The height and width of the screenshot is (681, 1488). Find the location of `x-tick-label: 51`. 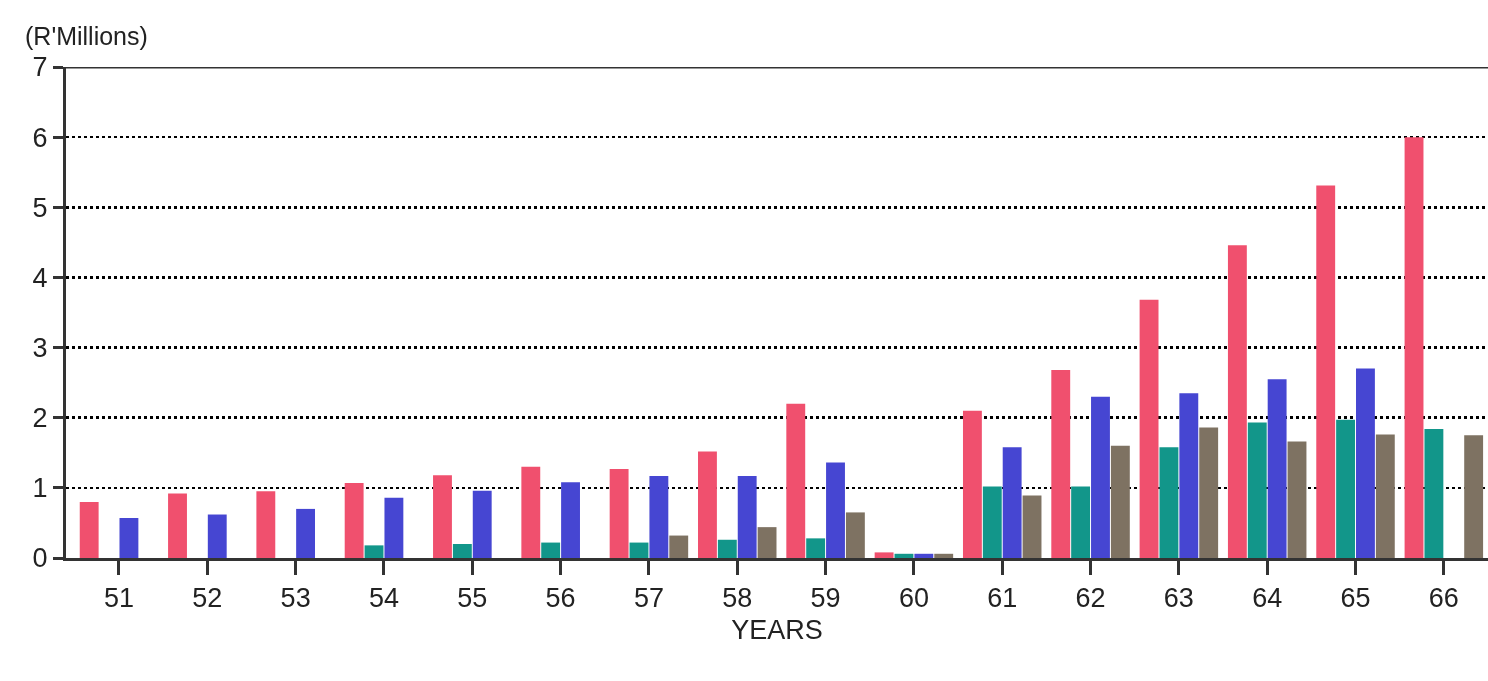

x-tick-label: 51 is located at coordinates (119, 598).